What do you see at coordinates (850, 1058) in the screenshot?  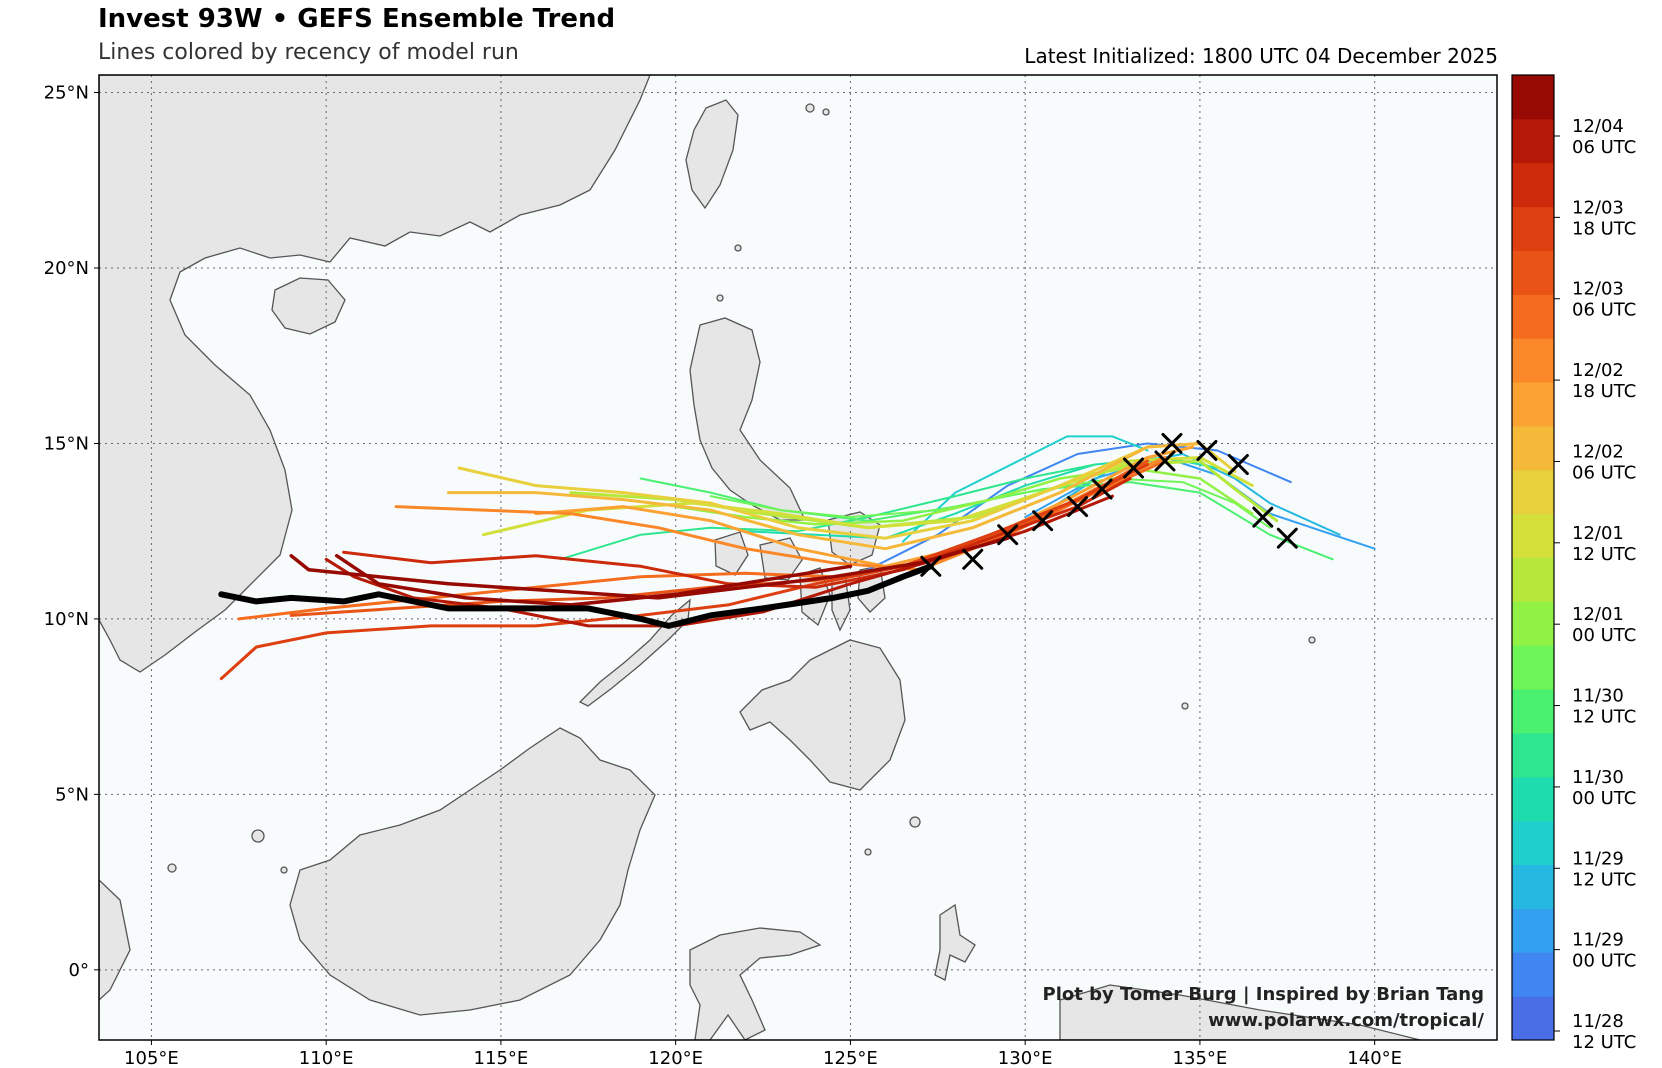 I see `lon-tick-label: 125°E` at bounding box center [850, 1058].